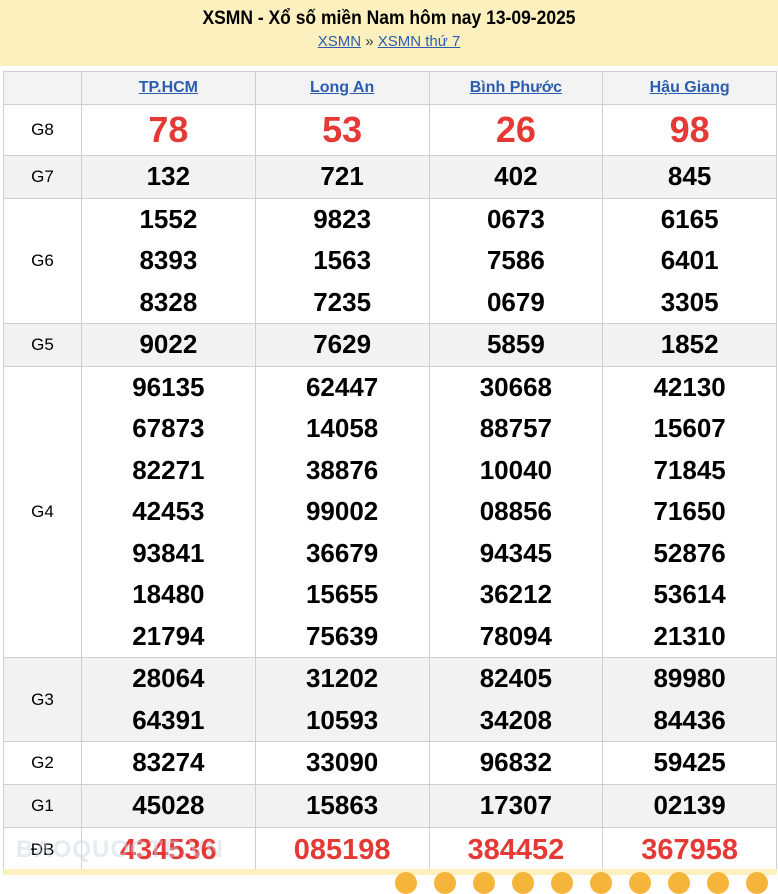  Describe the element at coordinates (689, 719) in the screenshot. I see `prize-number: 84436` at that location.